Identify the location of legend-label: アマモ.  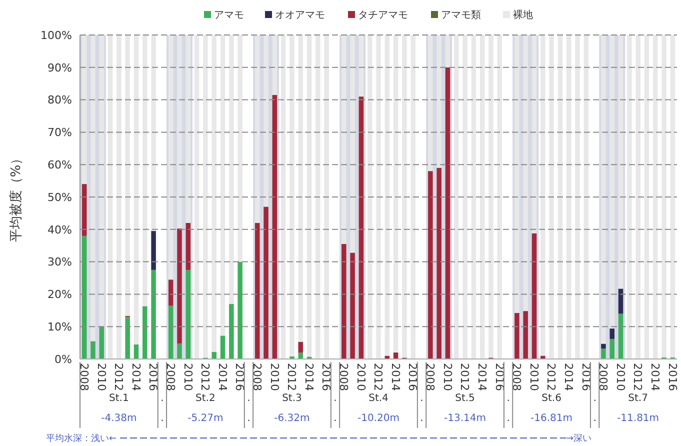
(229, 15).